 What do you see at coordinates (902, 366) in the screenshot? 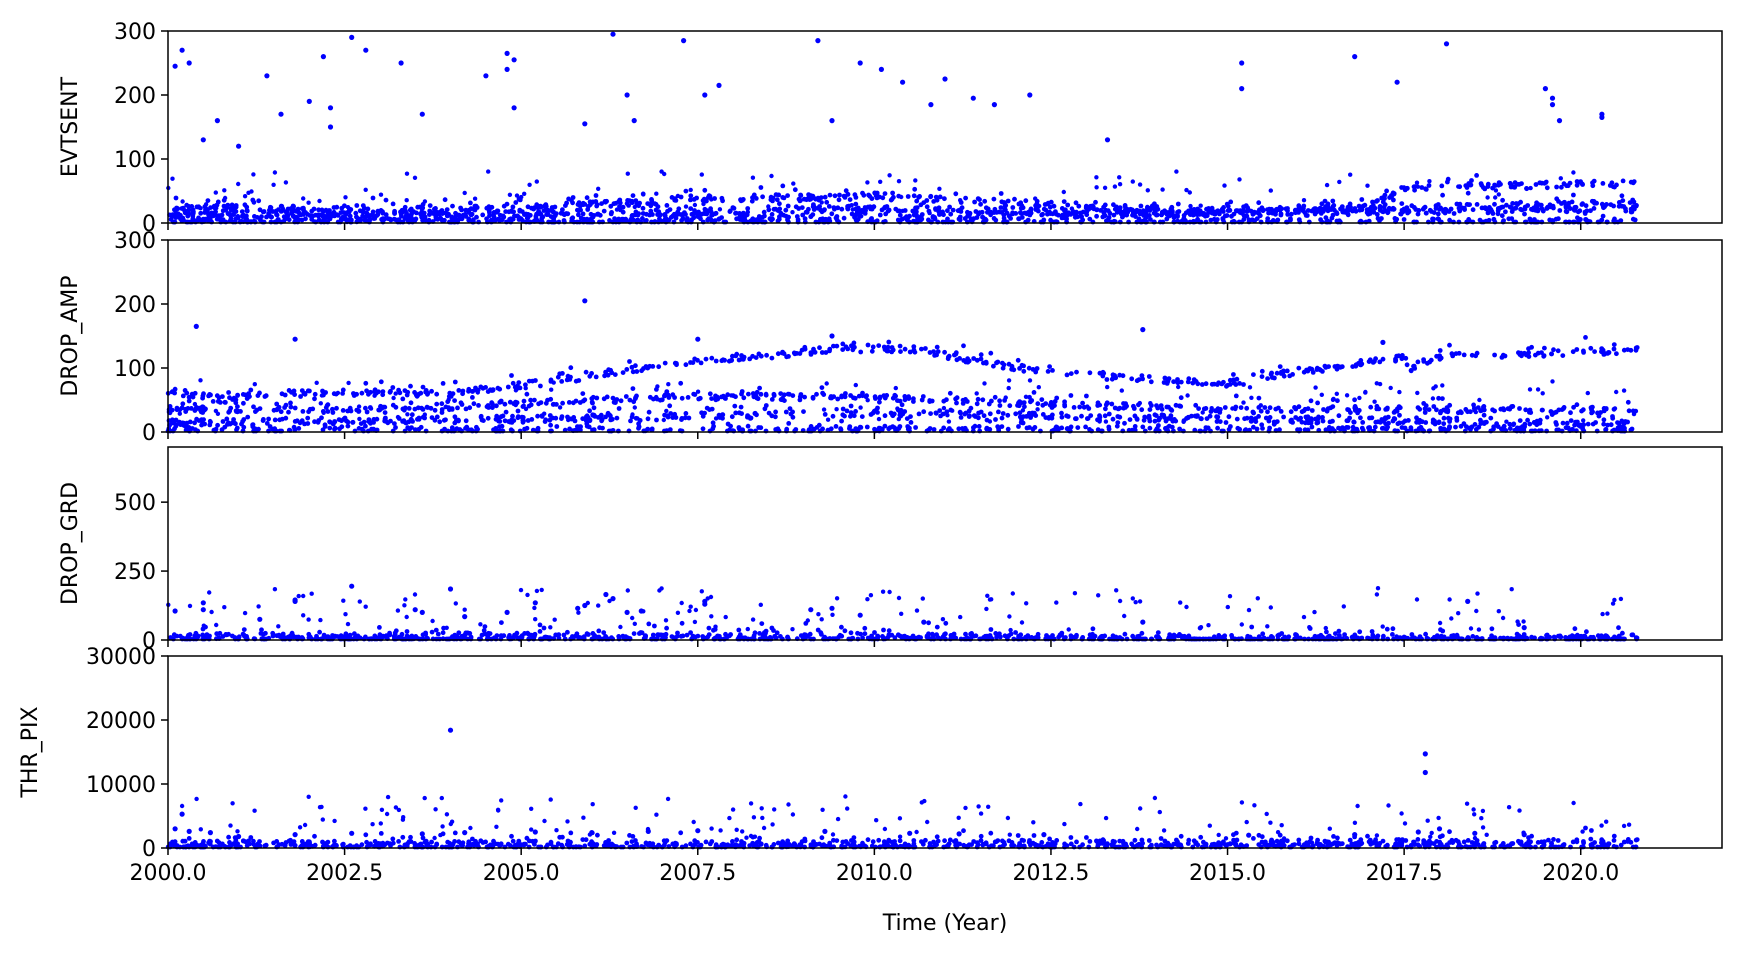
I see `data-points` at bounding box center [902, 366].